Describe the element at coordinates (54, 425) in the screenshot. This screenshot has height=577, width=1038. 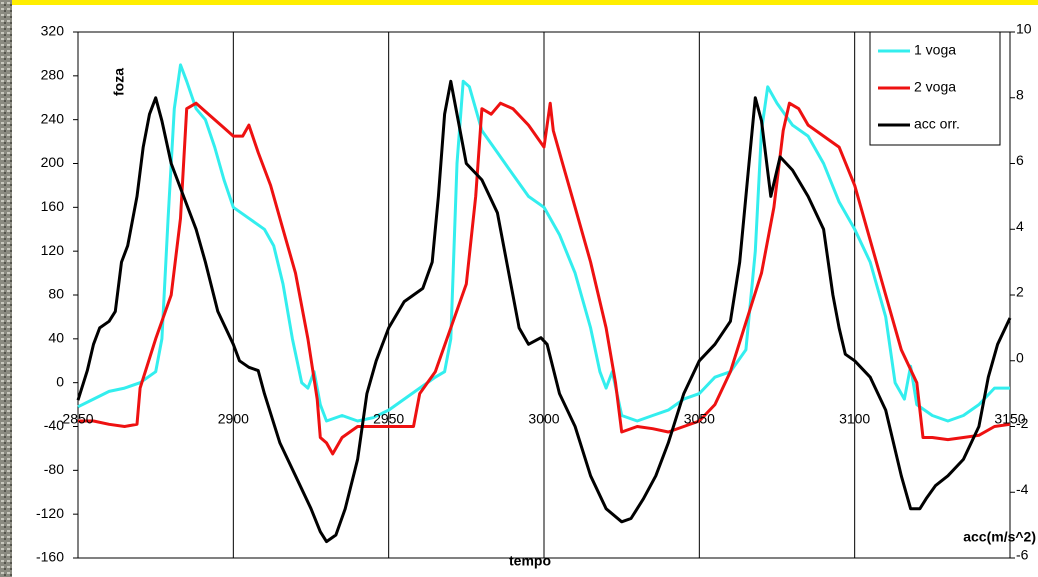
I see `y-tick-label: -40` at that location.